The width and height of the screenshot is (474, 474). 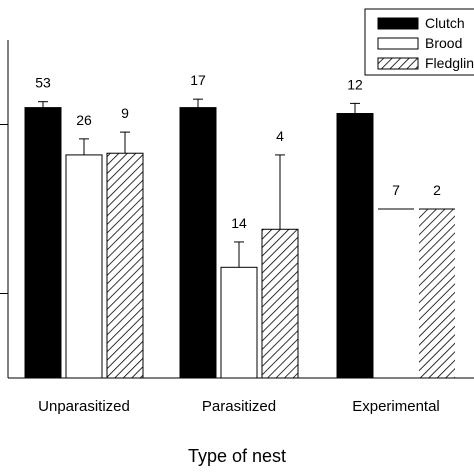 I want to click on bar-clutch-unparasitized, so click(x=43, y=243).